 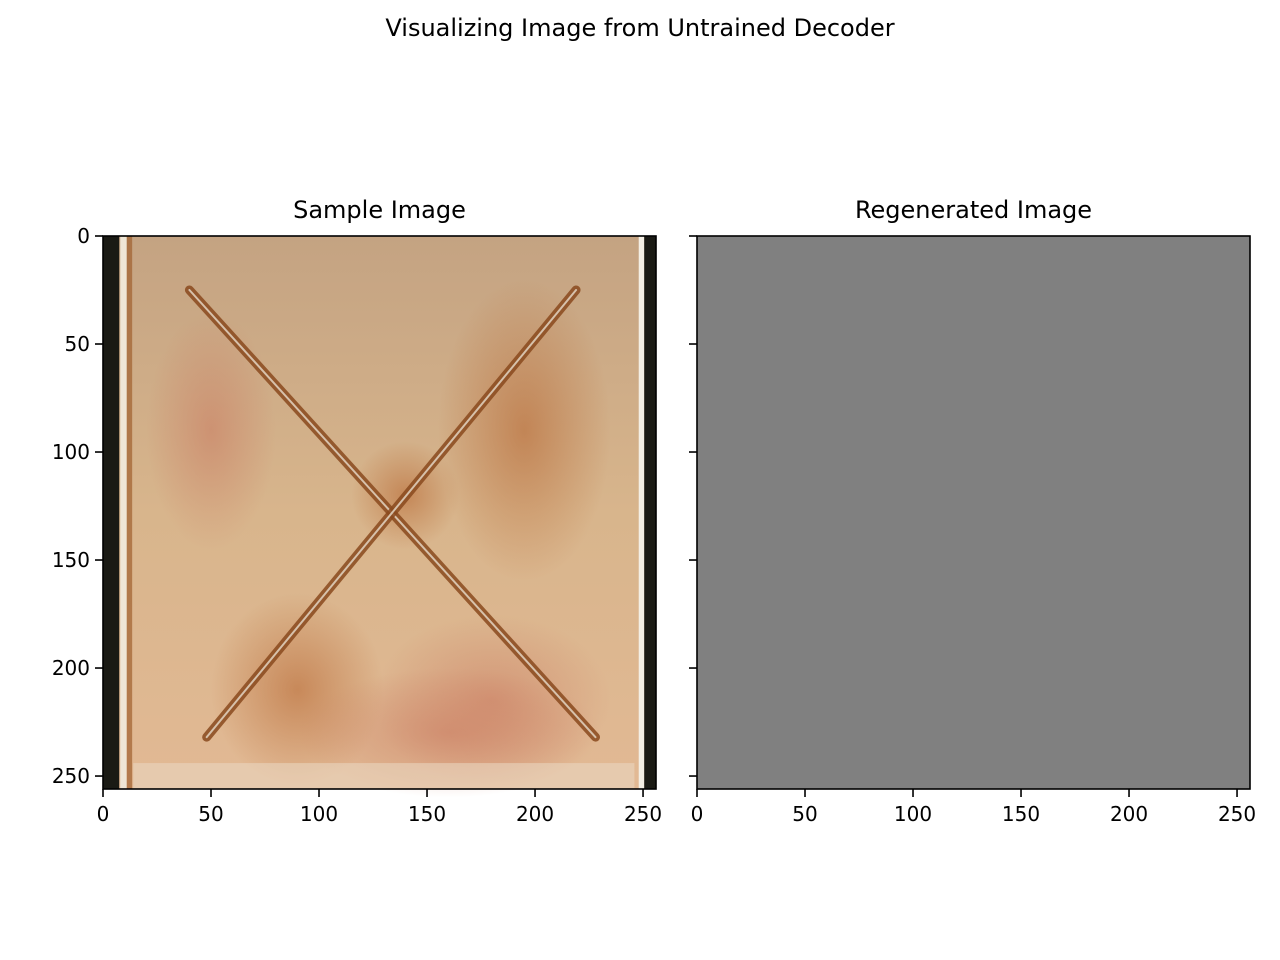 I want to click on y-tick-label: 200, so click(x=71, y=668).